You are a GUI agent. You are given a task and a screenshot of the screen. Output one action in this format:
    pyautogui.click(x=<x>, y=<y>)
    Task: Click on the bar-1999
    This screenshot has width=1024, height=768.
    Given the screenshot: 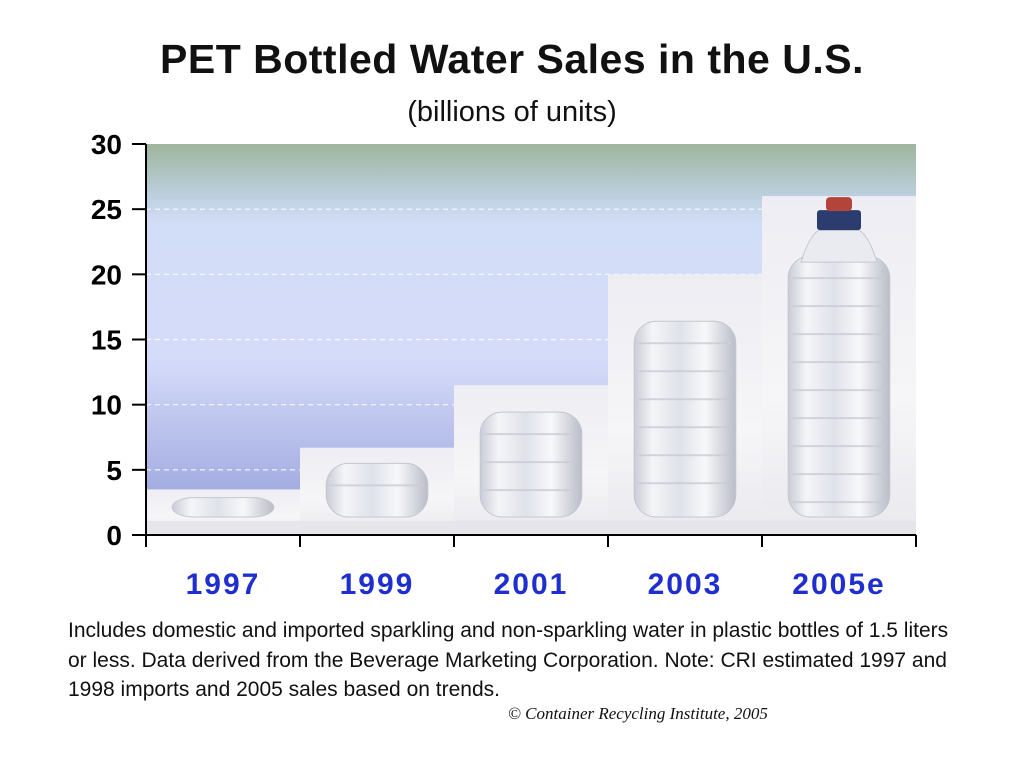 What is the action you would take?
    pyautogui.click(x=377, y=491)
    